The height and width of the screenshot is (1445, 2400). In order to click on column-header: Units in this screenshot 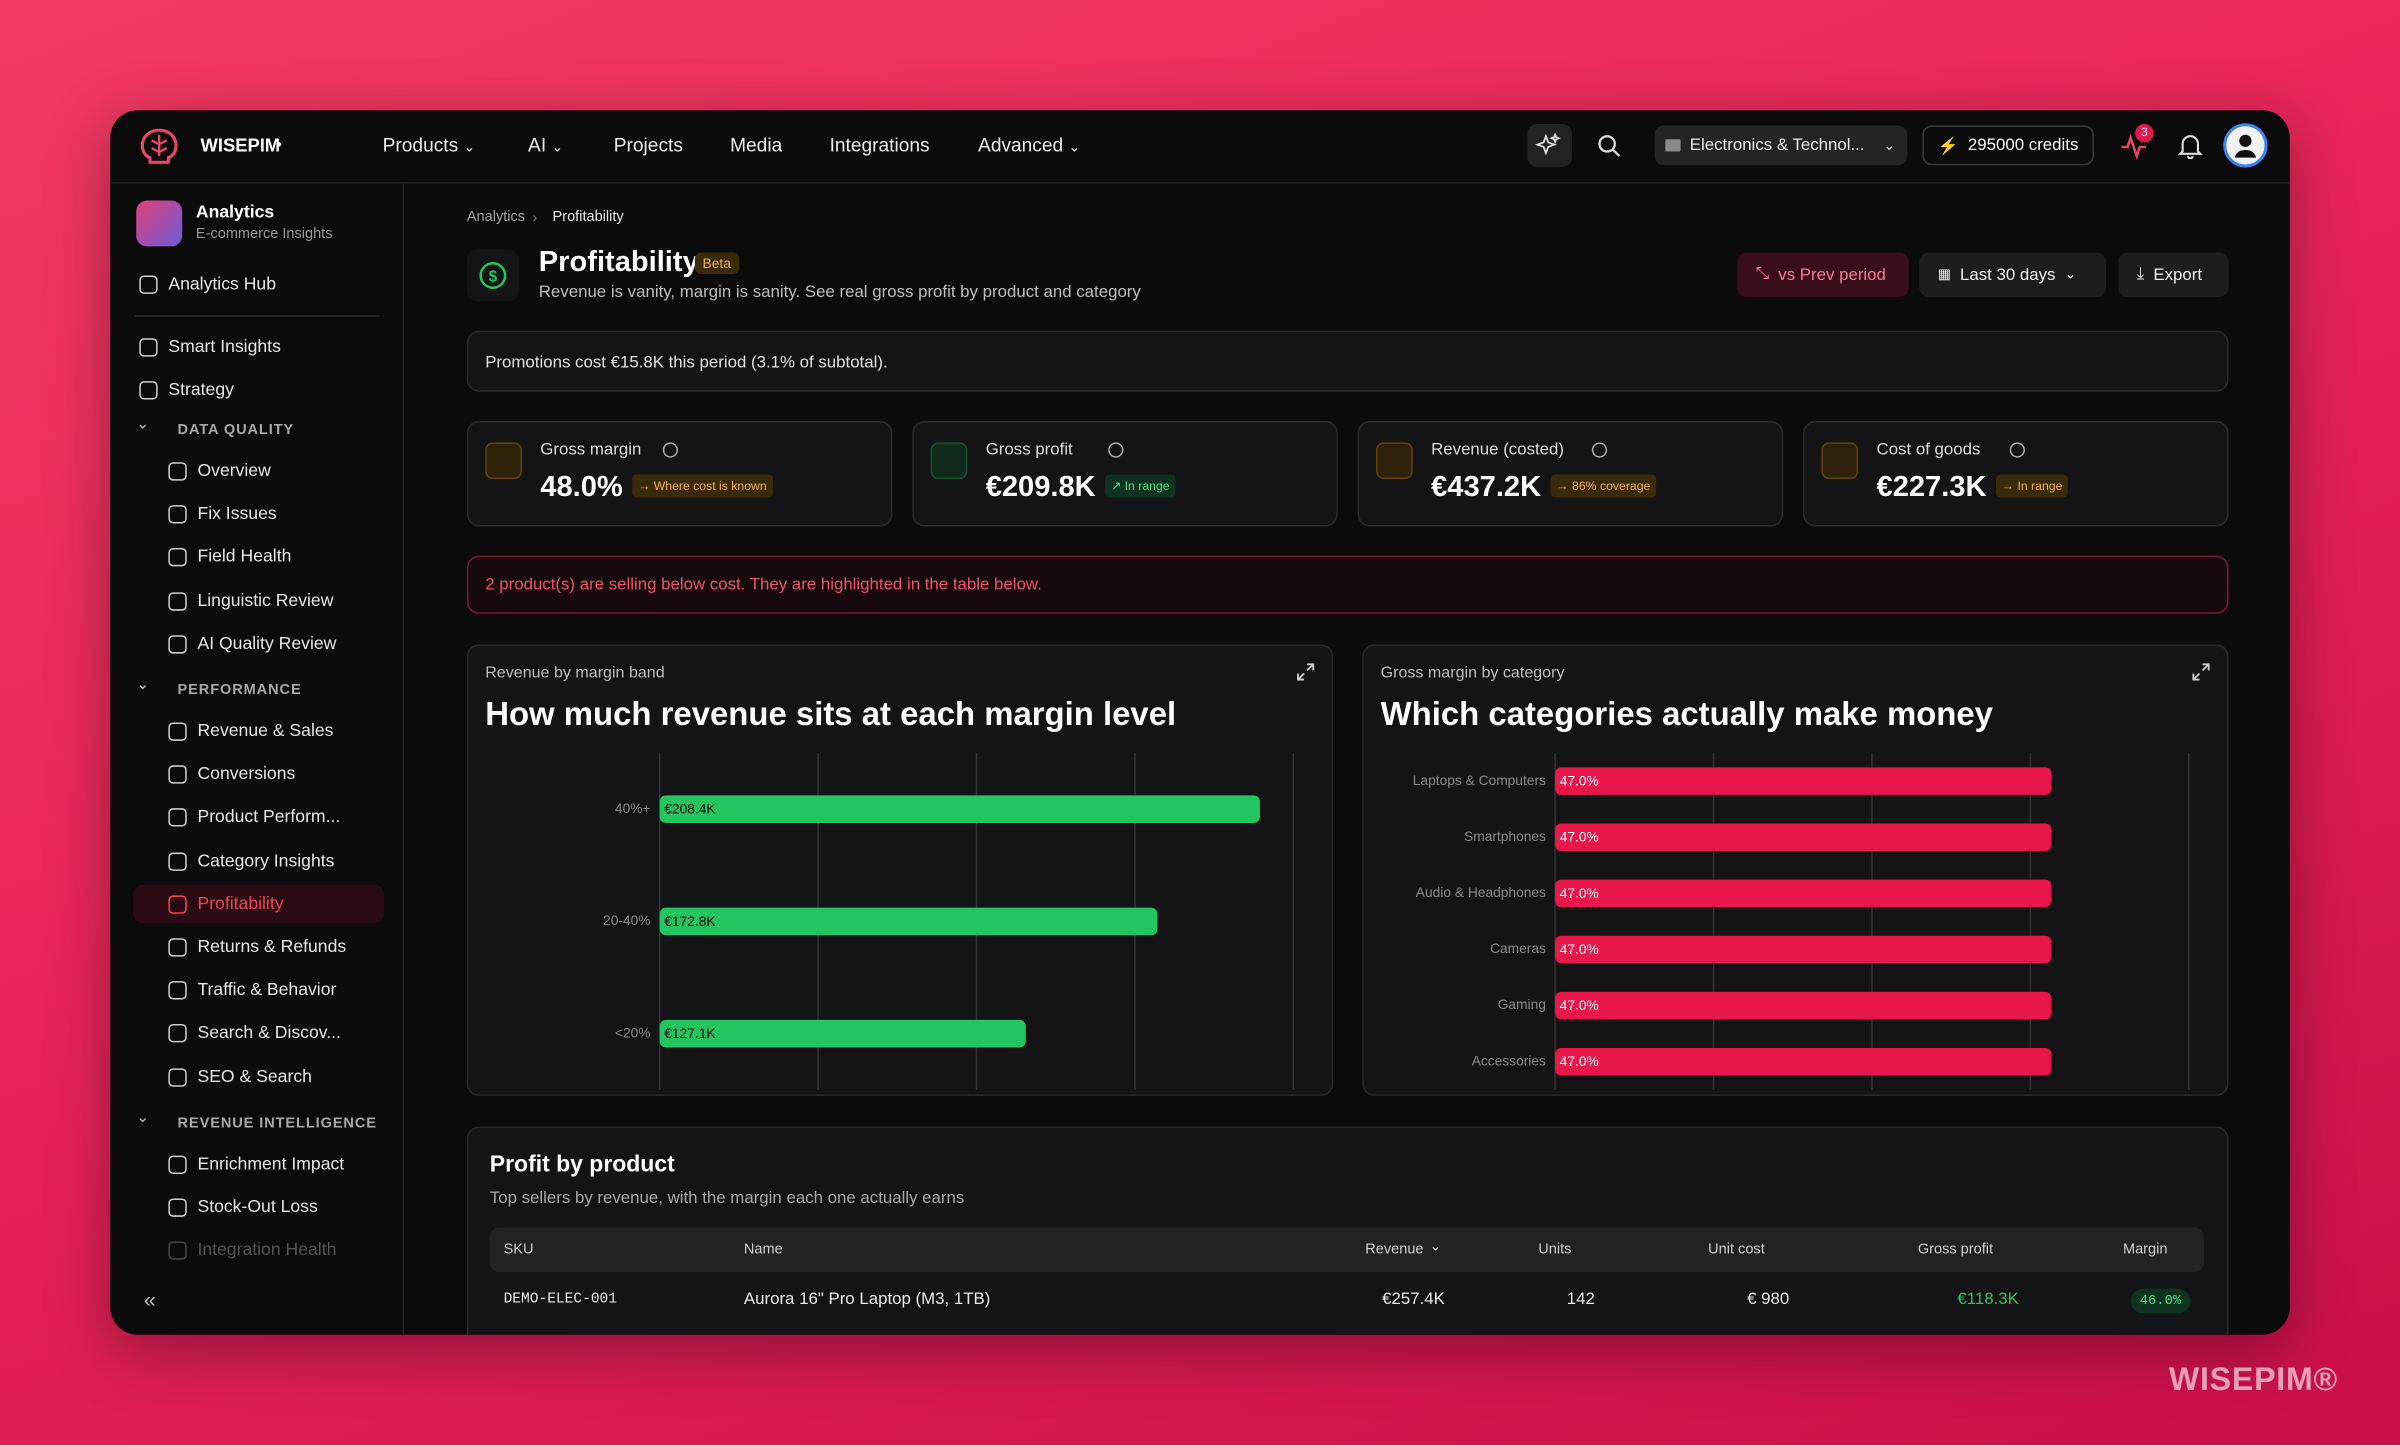, I will do `click(1555, 1250)`.